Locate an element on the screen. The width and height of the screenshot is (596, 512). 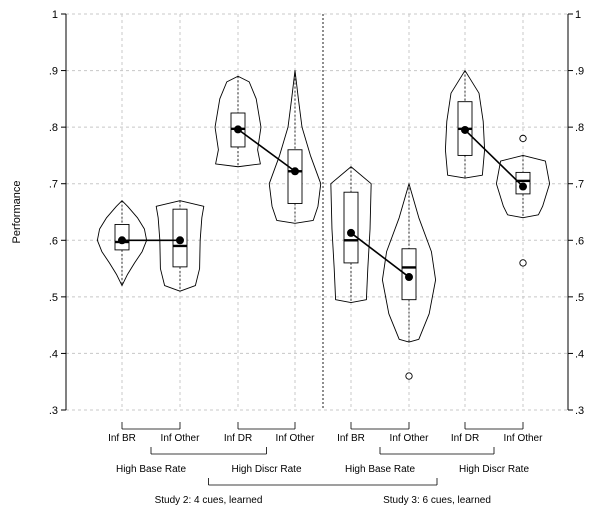
y-tick-label-right: .5 is located at coordinates (579, 298).